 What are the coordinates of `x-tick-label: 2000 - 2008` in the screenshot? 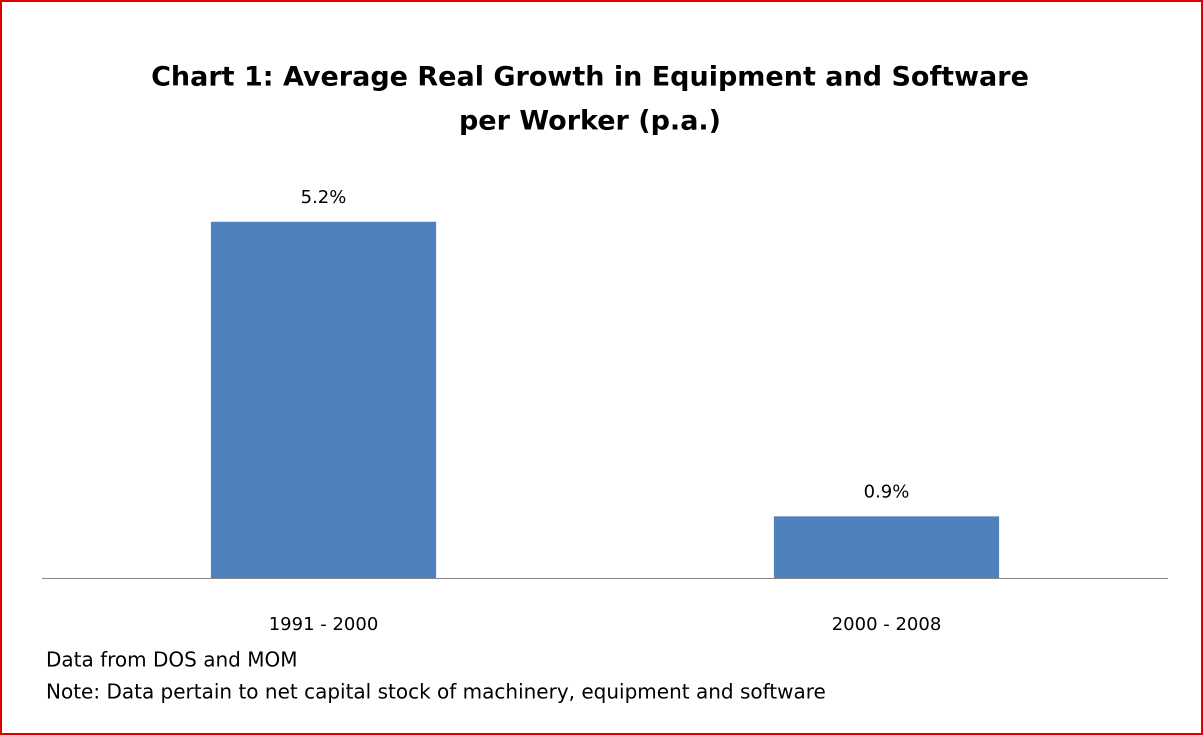 It's located at (887, 624).